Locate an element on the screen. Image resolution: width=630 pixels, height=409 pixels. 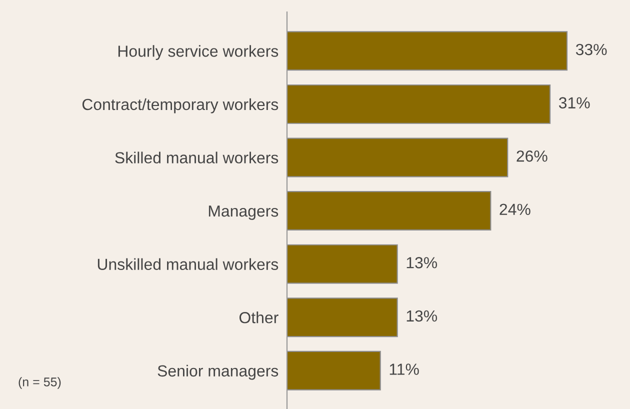
y-tick-label: Contract/temporary workers is located at coordinates (180, 106).